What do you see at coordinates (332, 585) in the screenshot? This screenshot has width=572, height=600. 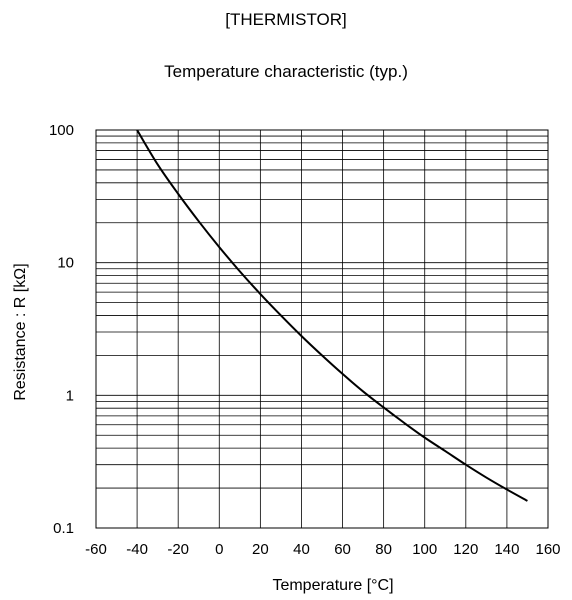 I see `x-axis-label: Temperature [°C]` at bounding box center [332, 585].